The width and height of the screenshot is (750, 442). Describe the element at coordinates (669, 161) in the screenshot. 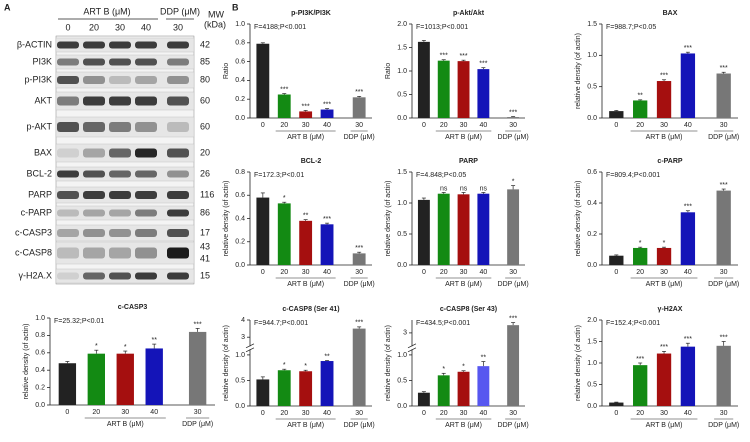

I see `chart-title: c-PARP` at that location.